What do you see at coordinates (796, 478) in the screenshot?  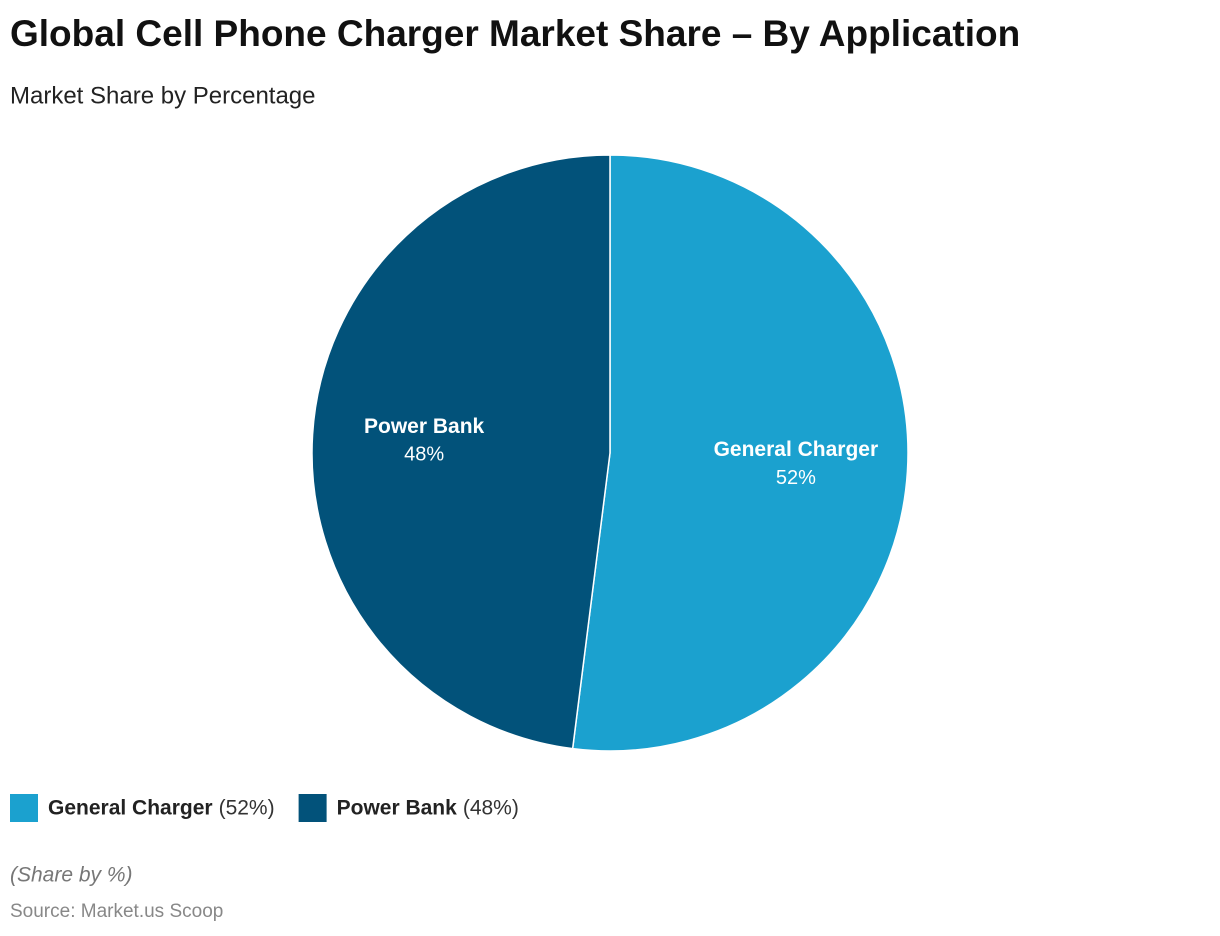 I see `slice-value-label: 52%` at bounding box center [796, 478].